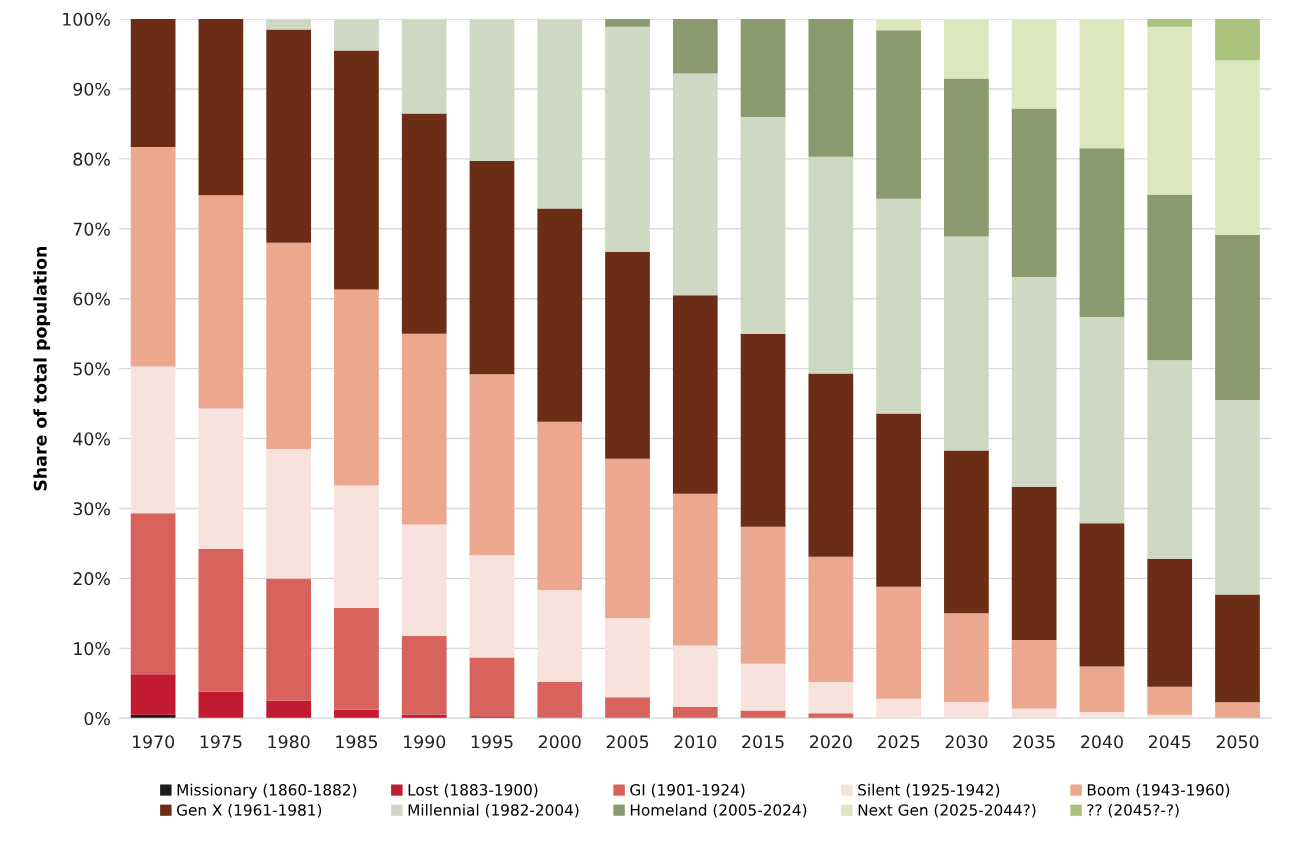  Describe the element at coordinates (91, 509) in the screenshot. I see `y-tick-label: 30%` at that location.